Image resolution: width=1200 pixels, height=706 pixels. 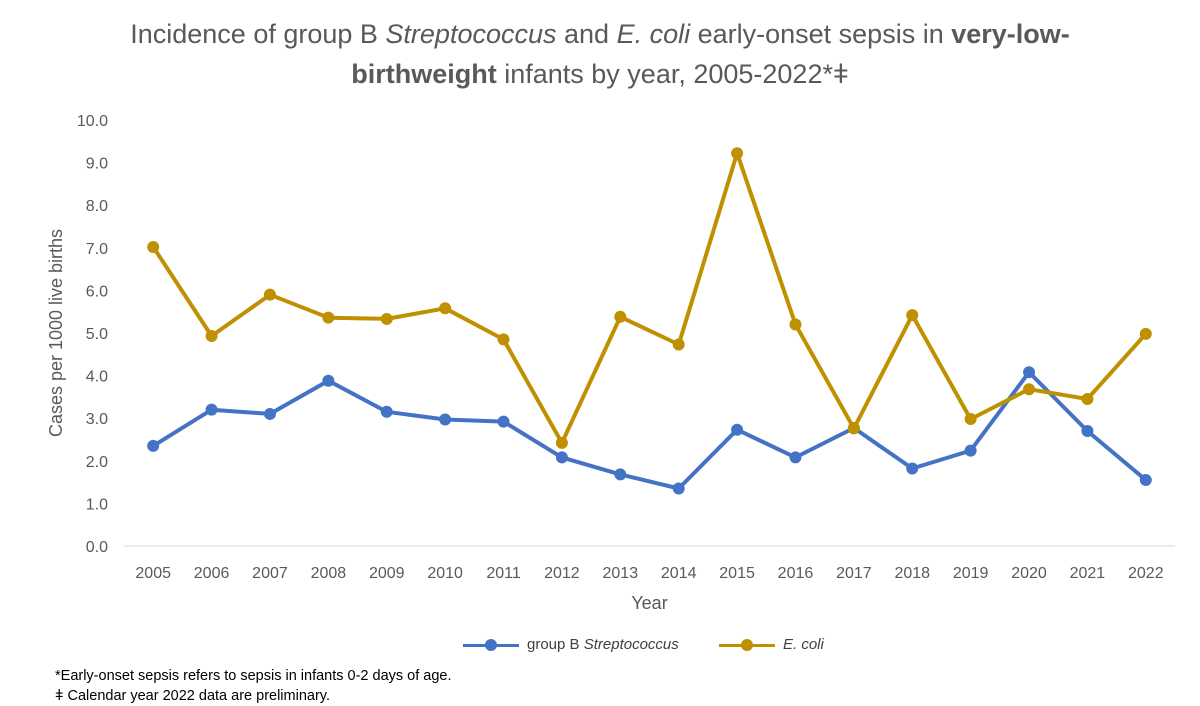 What do you see at coordinates (912, 573) in the screenshot?
I see `x-tick-label: 2018` at bounding box center [912, 573].